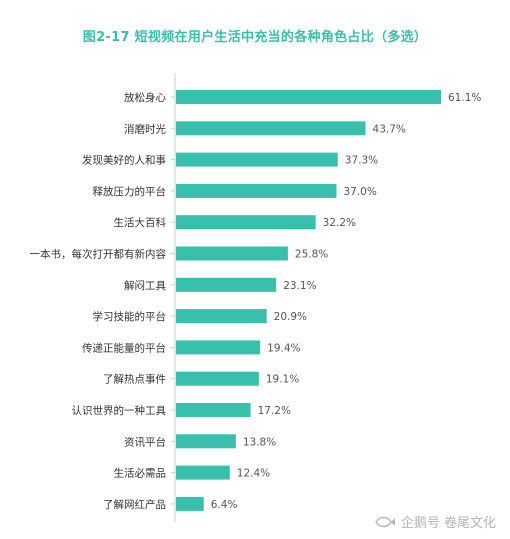 This screenshot has height=539, width=510. I want to click on value-label: 19.1%, so click(282, 380).